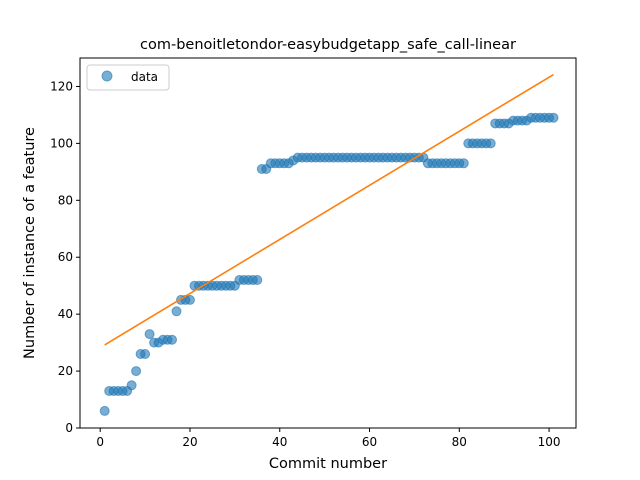  Describe the element at coordinates (61, 86) in the screenshot. I see `y-tick-label: 120` at that location.